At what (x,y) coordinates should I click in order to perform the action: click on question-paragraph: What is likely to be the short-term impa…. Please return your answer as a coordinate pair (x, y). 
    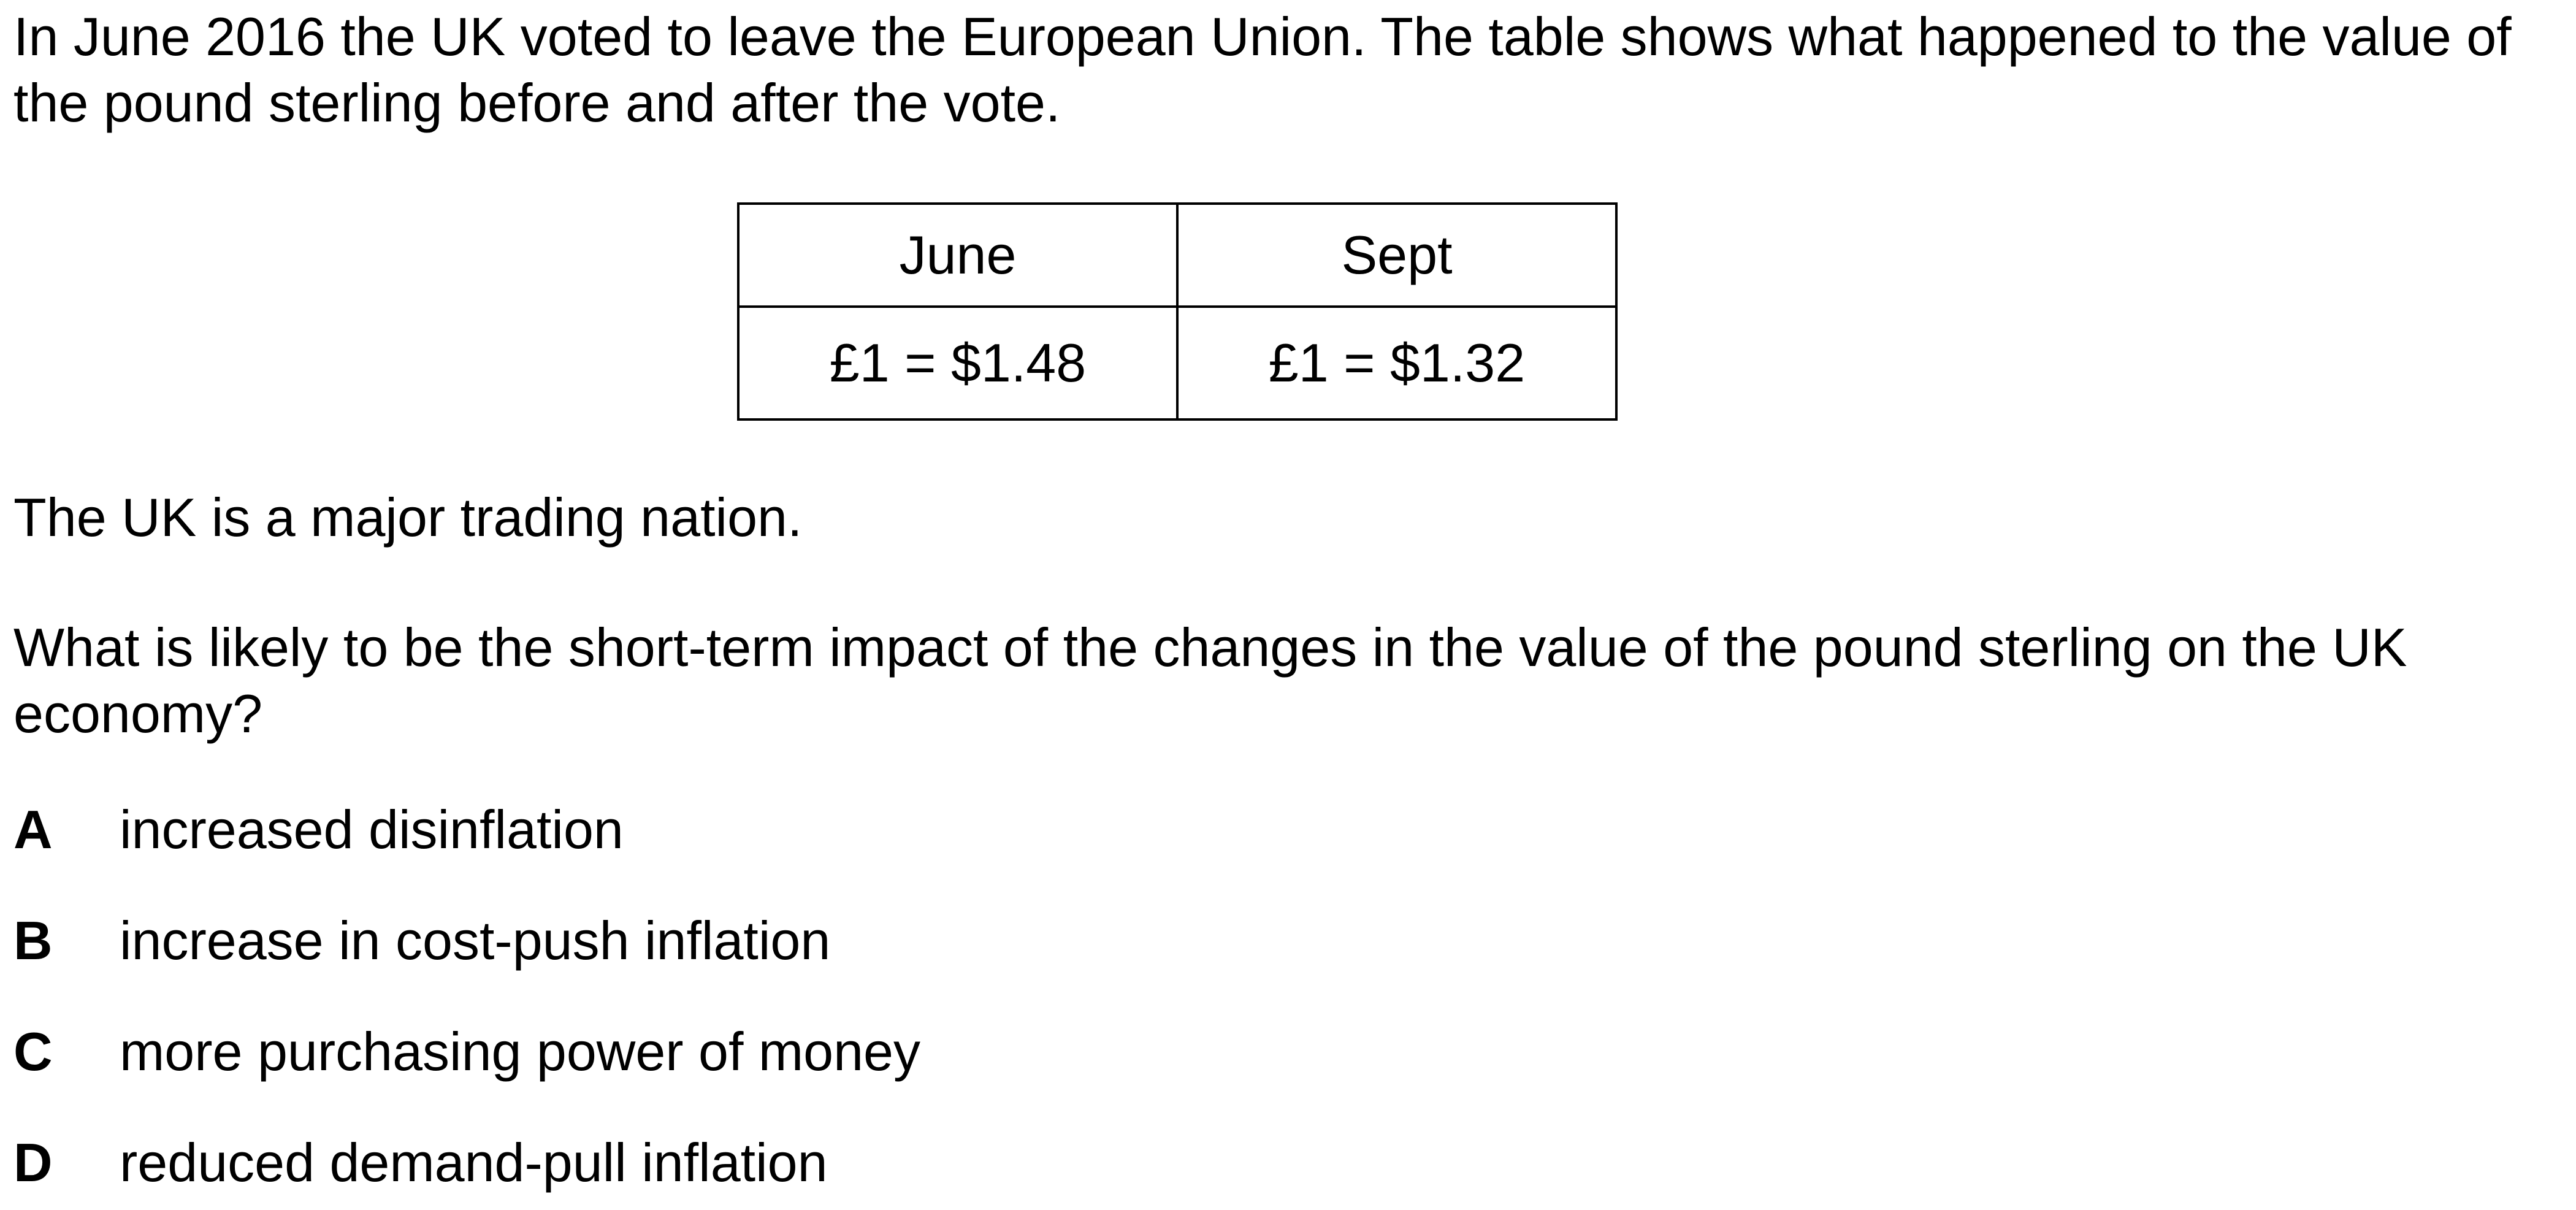
    Looking at the image, I should click on (1210, 680).